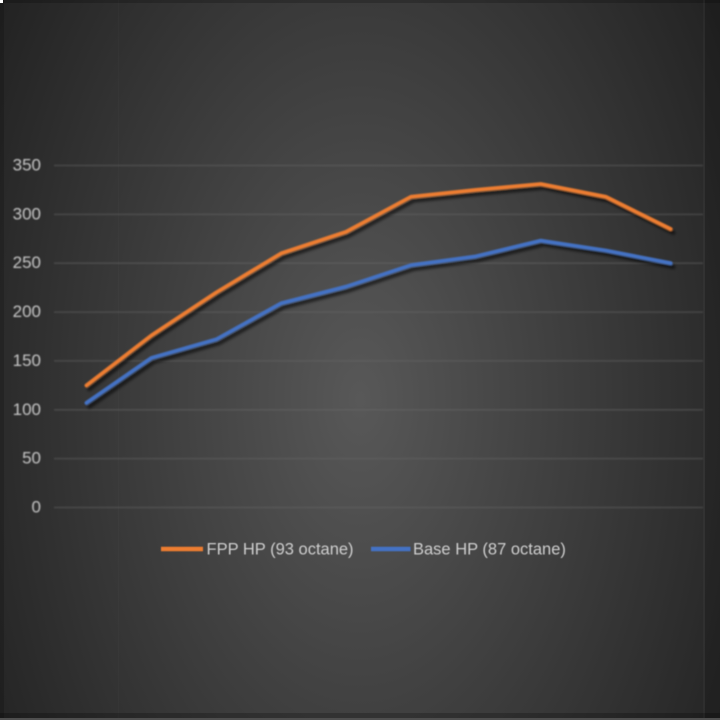 This screenshot has height=720, width=720. What do you see at coordinates (27, 360) in the screenshot?
I see `svg-text: 150` at bounding box center [27, 360].